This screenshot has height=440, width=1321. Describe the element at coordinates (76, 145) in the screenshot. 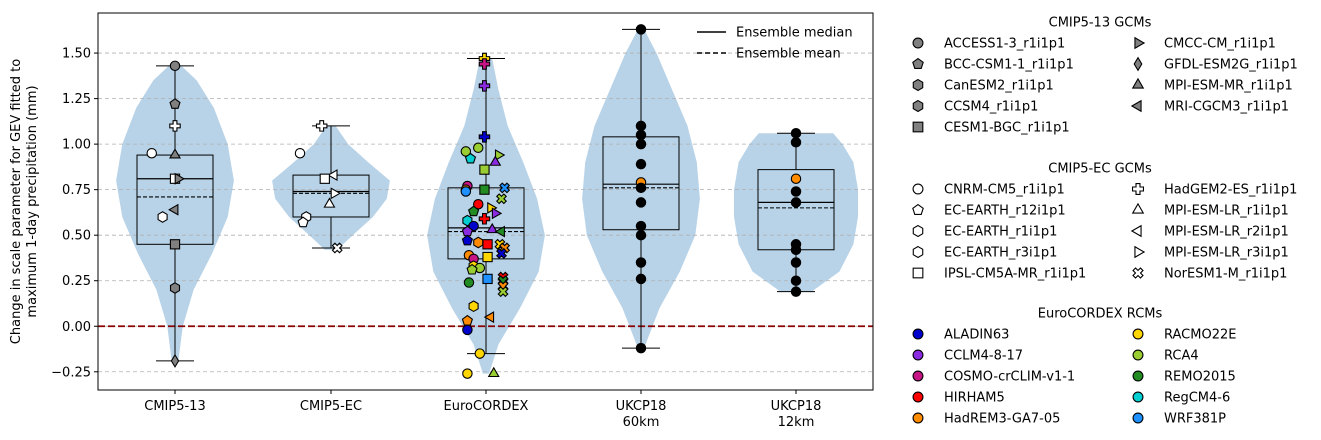

I see `y-tick-label: 1.00` at that location.